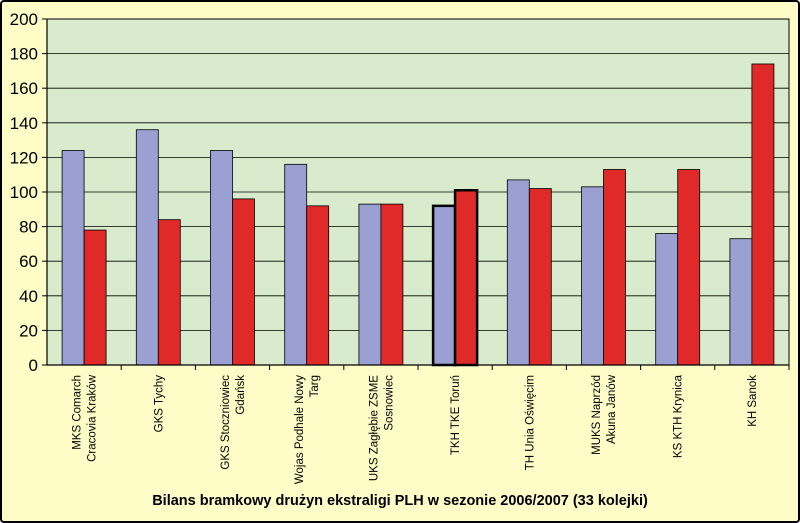 Image resolution: width=800 pixels, height=523 pixels. I want to click on x-category-label: MKS Comarch Cracovia Kraków, so click(85, 418).